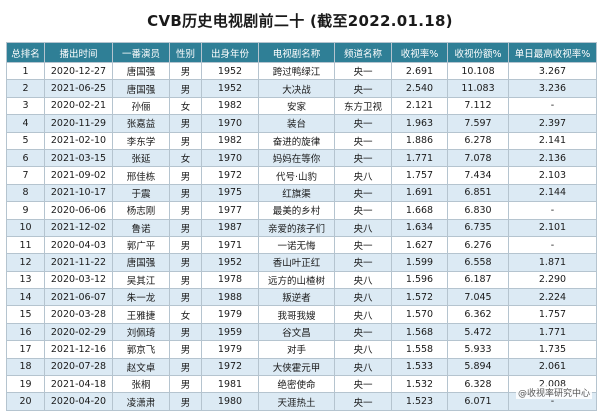 The height and width of the screenshot is (411, 600). What do you see at coordinates (230, 227) in the screenshot?
I see `table-cell: 1987` at bounding box center [230, 227].